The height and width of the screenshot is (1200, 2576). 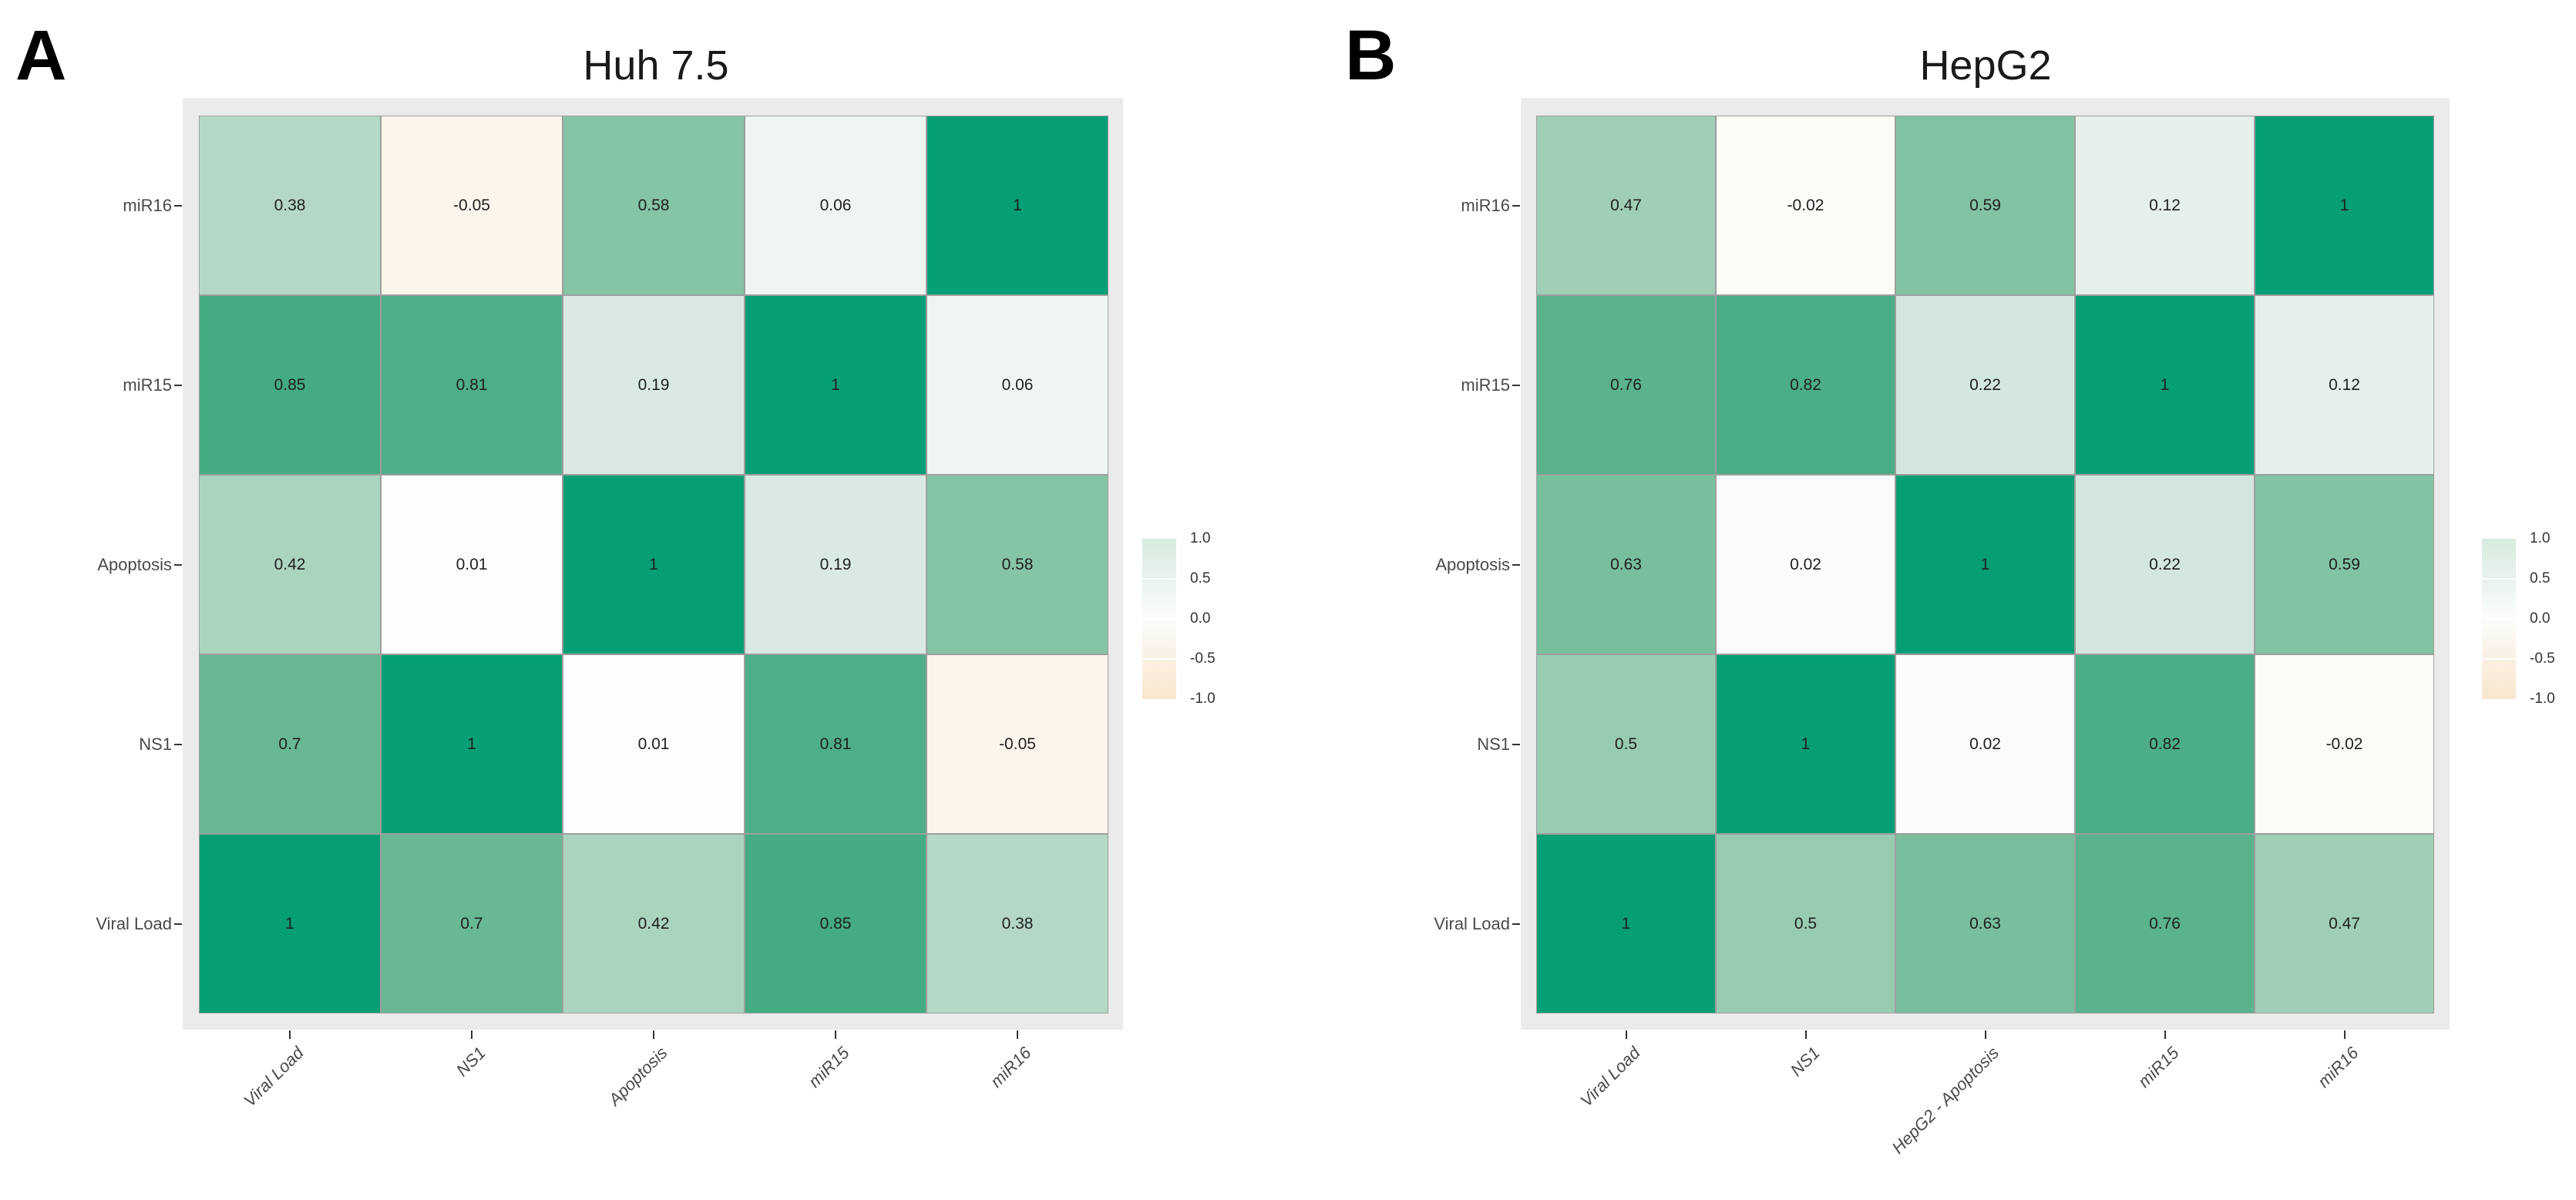 What do you see at coordinates (2158, 1067) in the screenshot?
I see `x-axis-label: miR15` at bounding box center [2158, 1067].